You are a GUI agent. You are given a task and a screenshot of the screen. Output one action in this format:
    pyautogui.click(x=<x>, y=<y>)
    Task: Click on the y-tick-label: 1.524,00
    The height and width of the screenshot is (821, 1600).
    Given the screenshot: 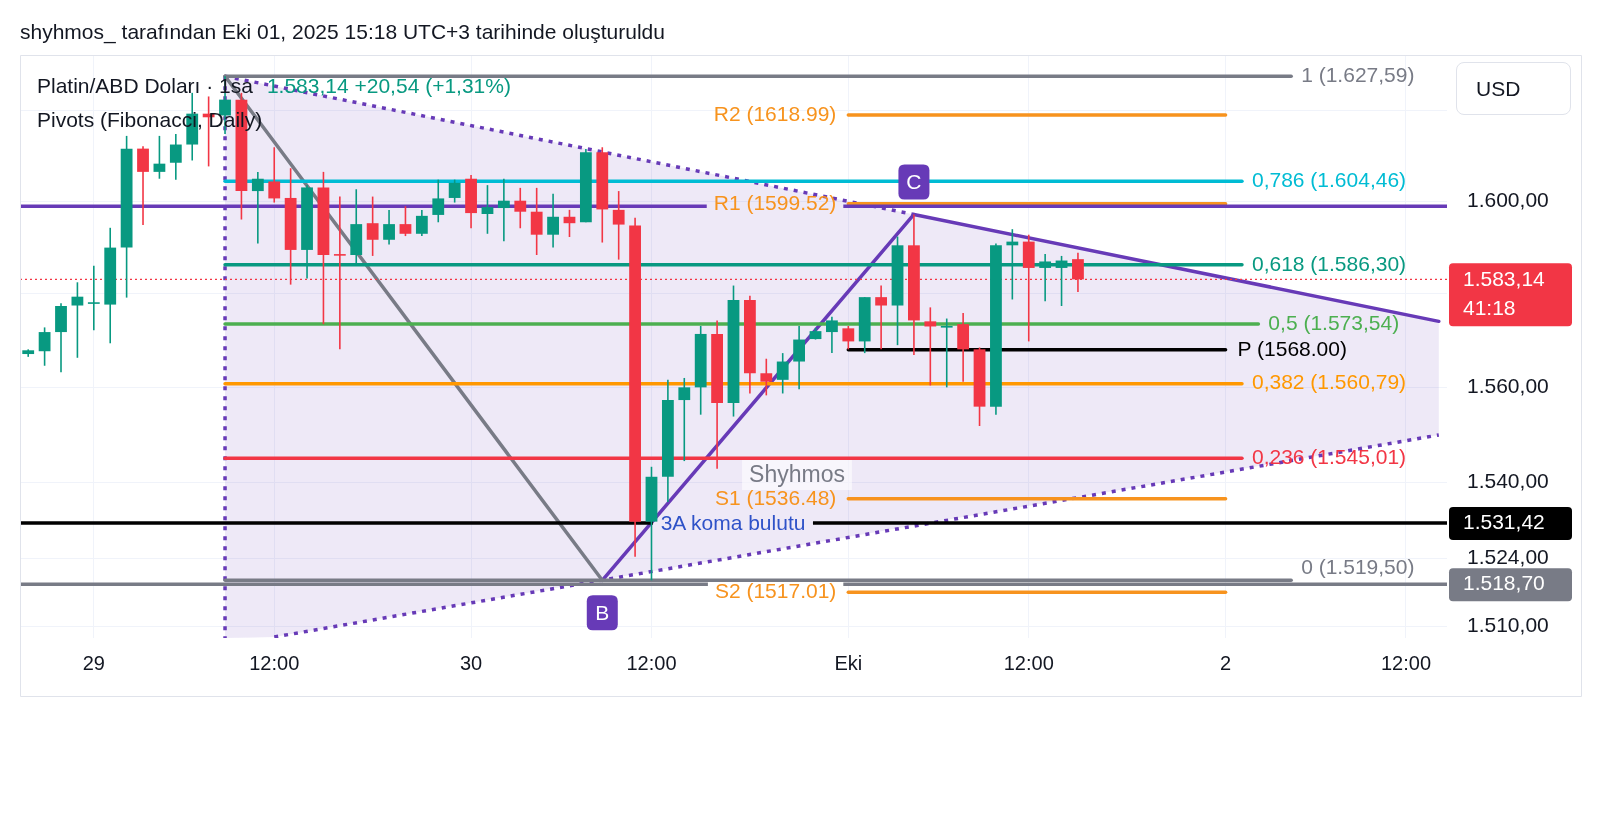 What is the action you would take?
    pyautogui.click(x=1508, y=557)
    